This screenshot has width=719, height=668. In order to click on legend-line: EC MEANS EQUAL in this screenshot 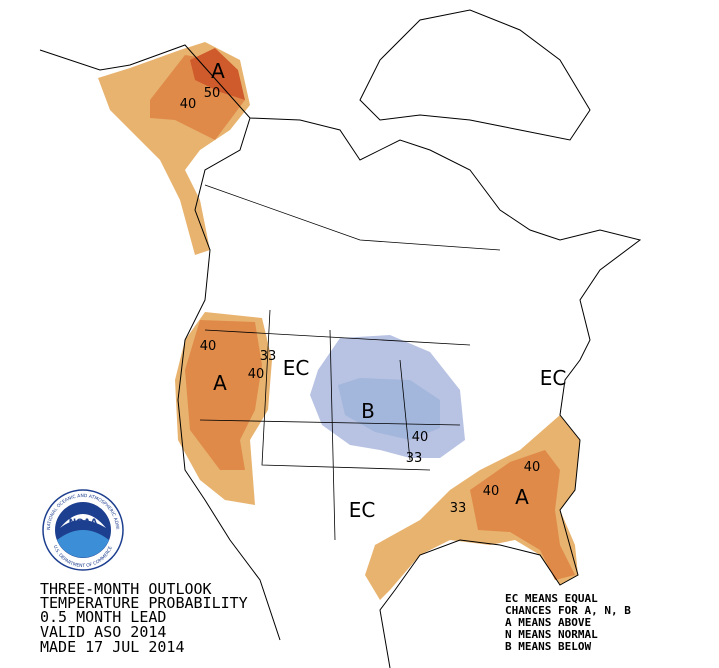, I will do `click(551, 598)`.